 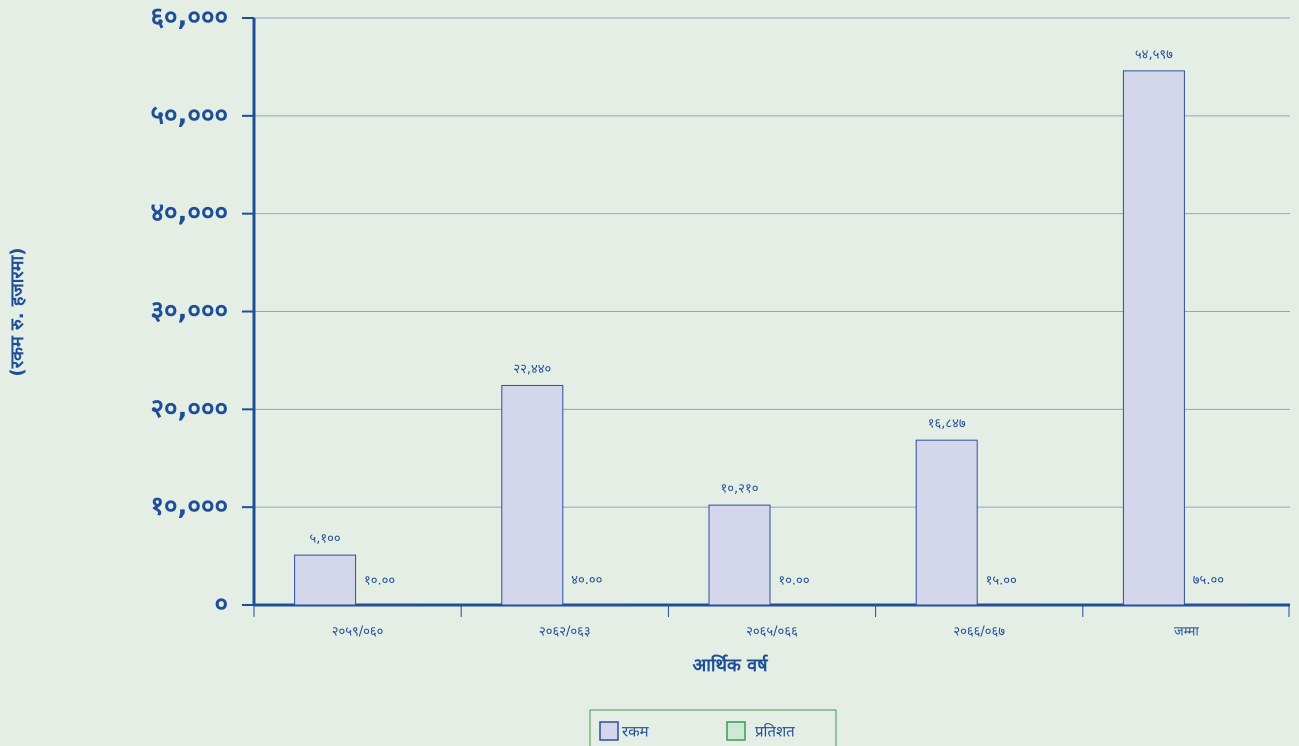 What do you see at coordinates (586, 580) in the screenshot?
I see `value-label: ४०.००` at bounding box center [586, 580].